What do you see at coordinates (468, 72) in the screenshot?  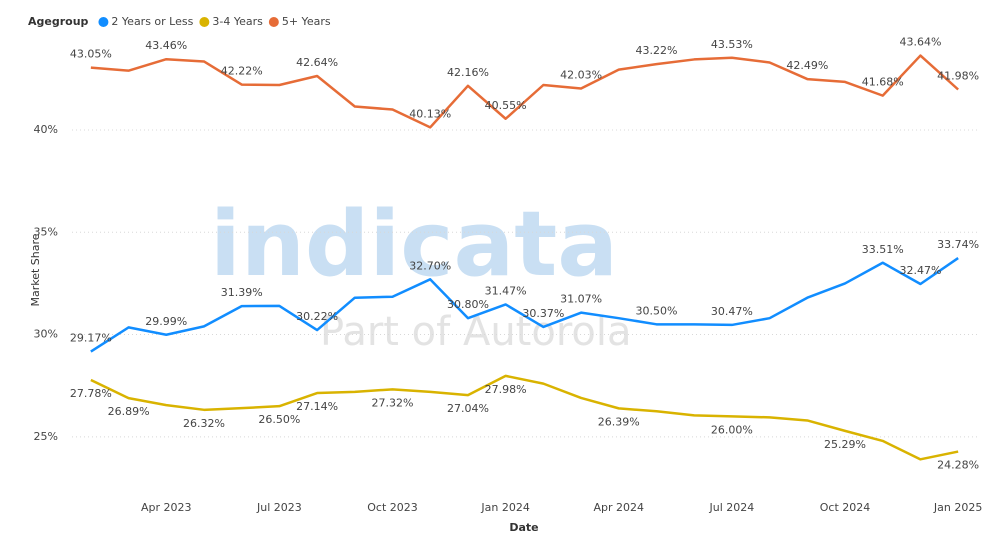 I see `data-label: 42.16%` at bounding box center [468, 72].